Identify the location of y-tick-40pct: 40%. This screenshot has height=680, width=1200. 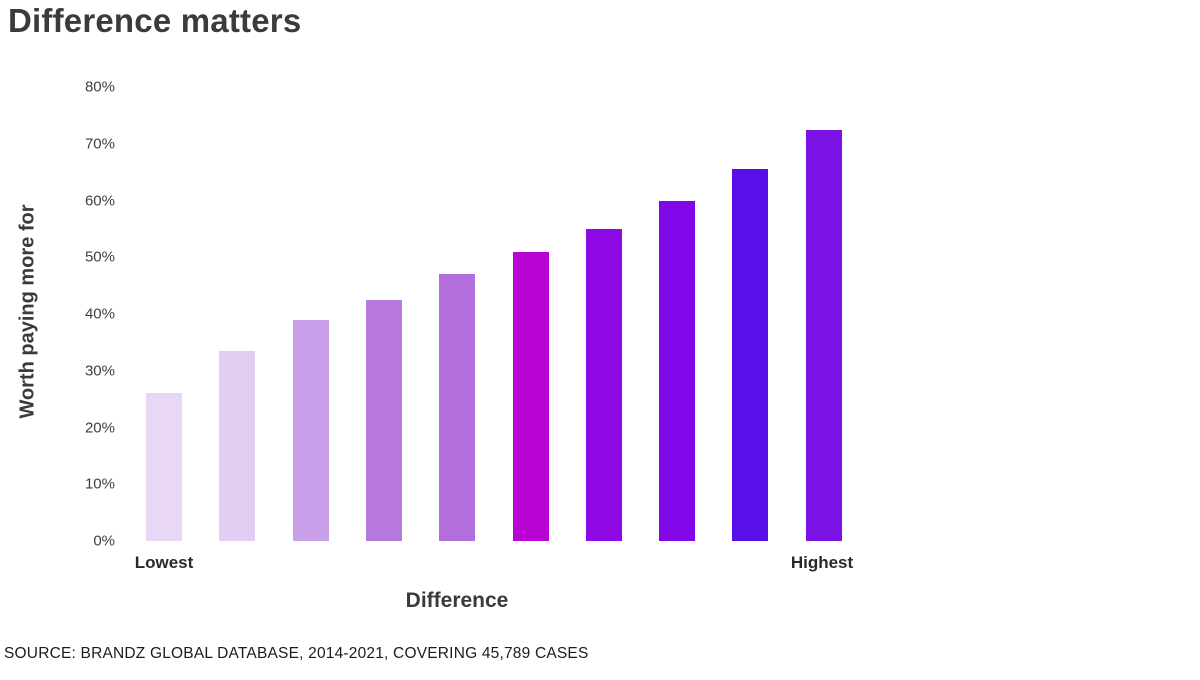
(99, 314).